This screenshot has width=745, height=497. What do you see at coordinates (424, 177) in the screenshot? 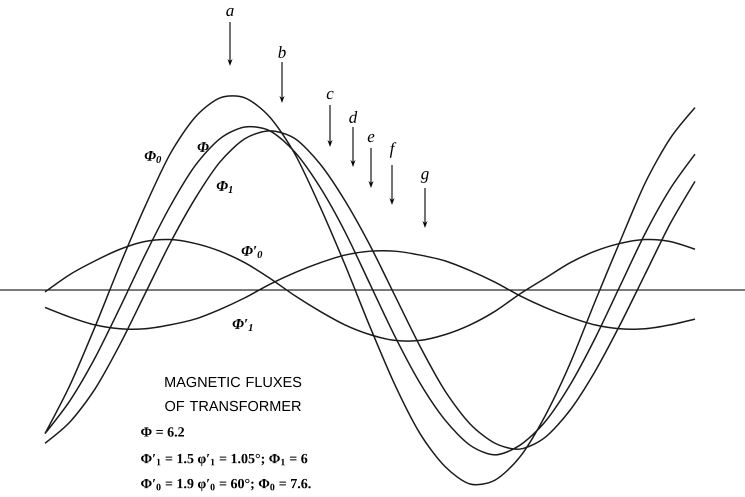
I see `annotation: g` at bounding box center [424, 177].